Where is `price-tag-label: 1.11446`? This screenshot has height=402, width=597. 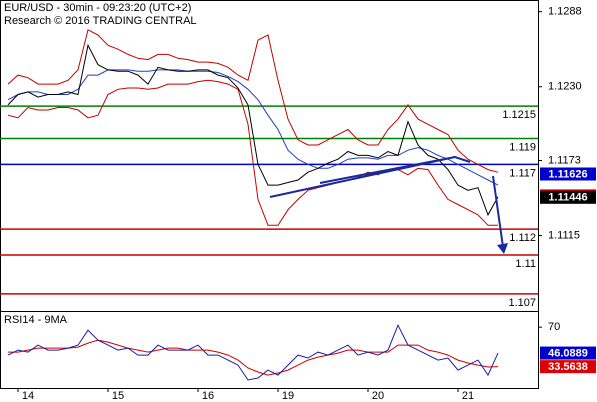 price-tag-label: 1.11446 is located at coordinates (567, 198).